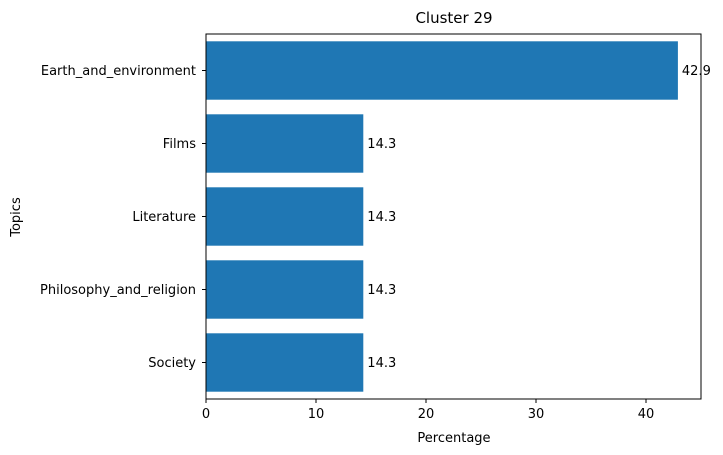 The width and height of the screenshot is (723, 455). What do you see at coordinates (16, 217) in the screenshot?
I see `y-axis-label: Topics` at bounding box center [16, 217].